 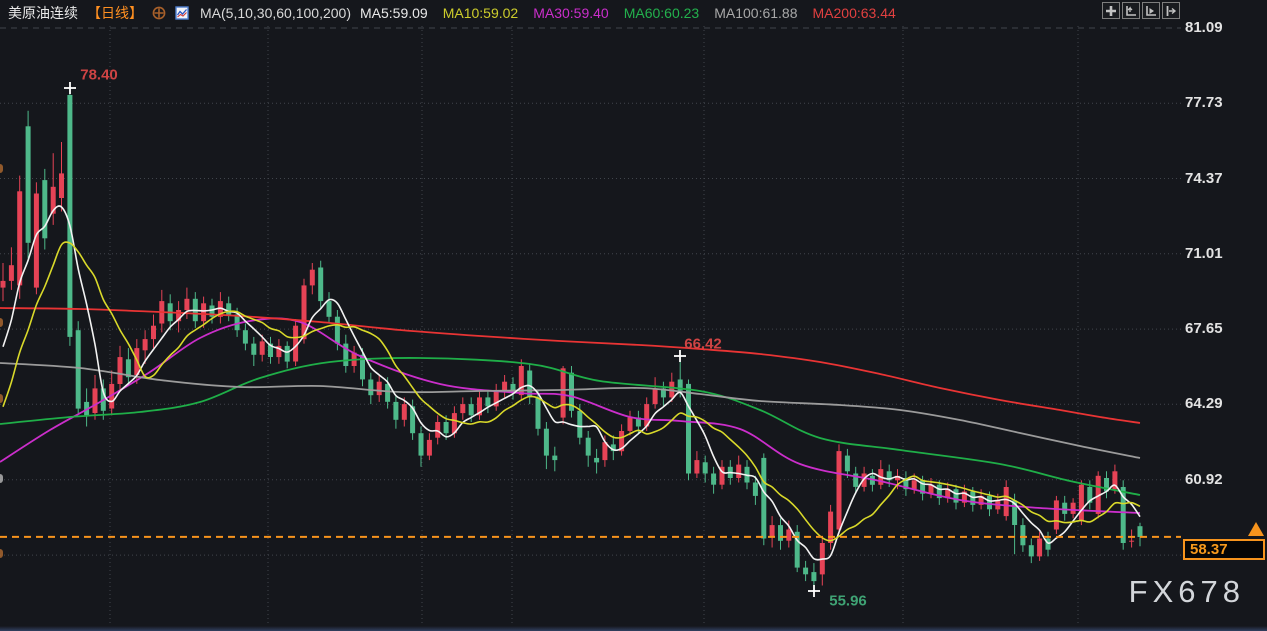 I want to click on y-axis-label: 64.29, so click(x=1204, y=403).